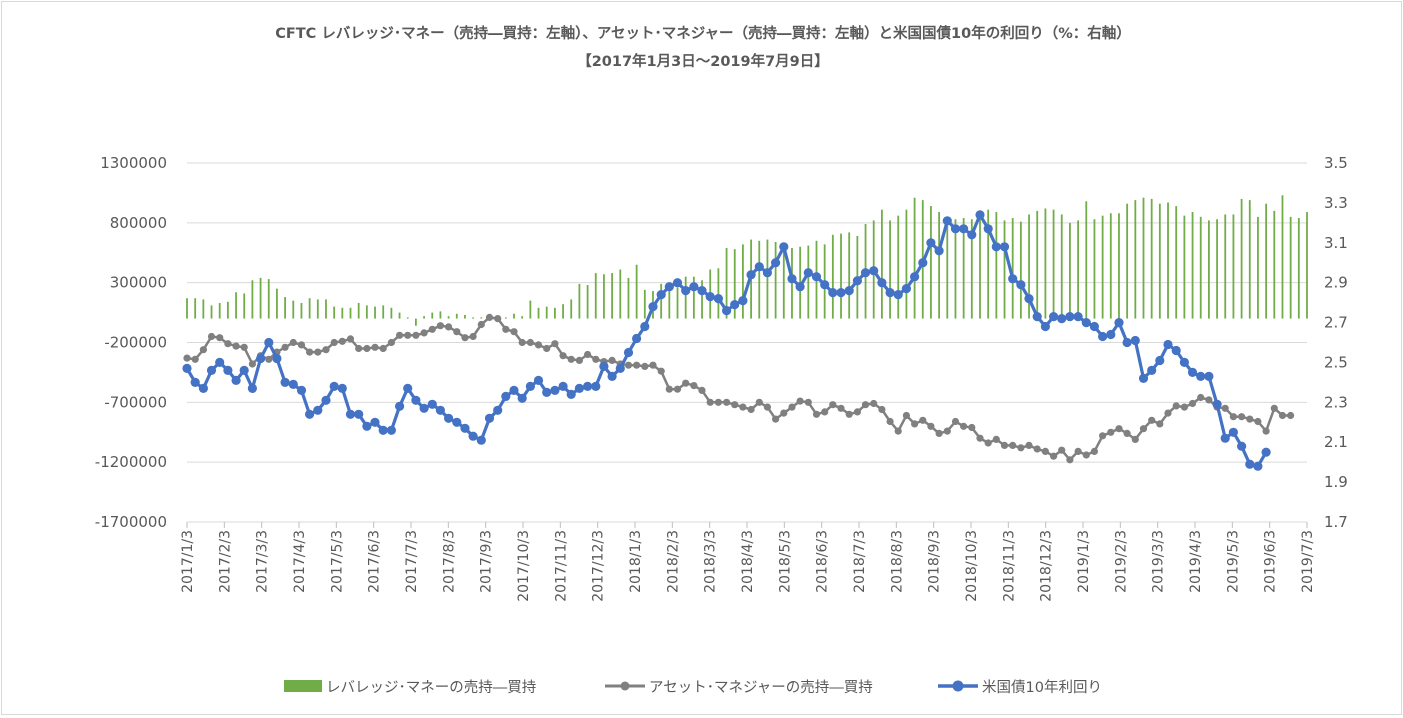  Describe the element at coordinates (673, 561) in the screenshot. I see `x-tick-label: 2018/2/3` at that location.